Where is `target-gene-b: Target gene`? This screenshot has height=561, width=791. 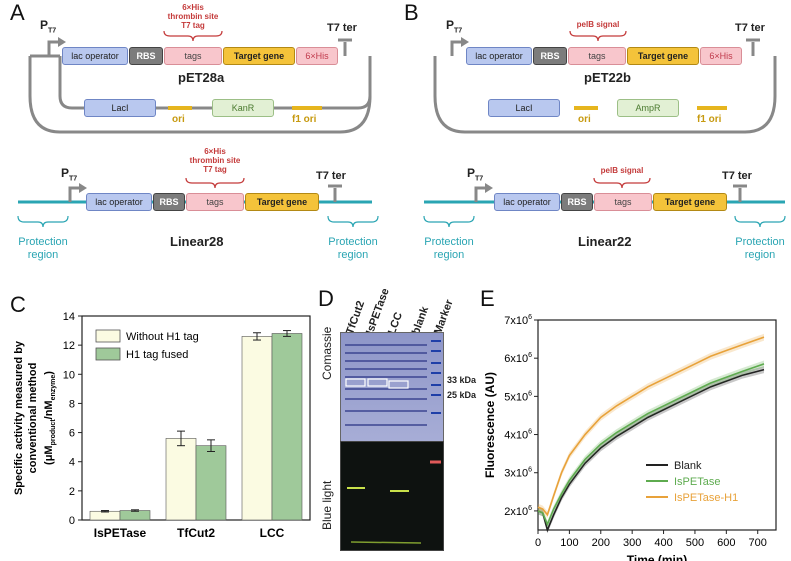 target-gene-b: Target gene is located at coordinates (663, 56).